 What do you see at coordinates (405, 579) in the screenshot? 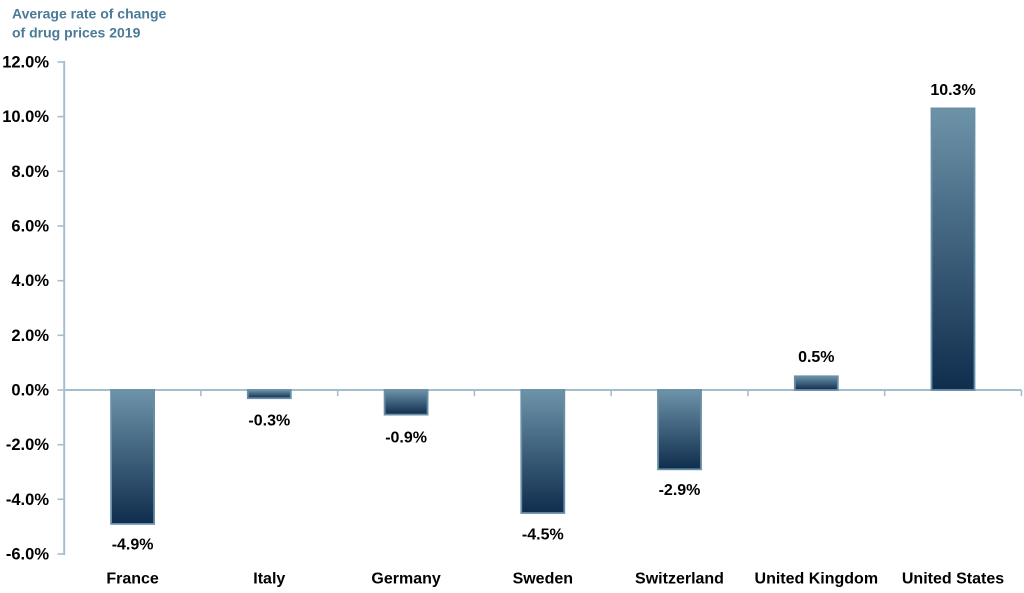
I see `svg-text: Germany` at bounding box center [405, 579].